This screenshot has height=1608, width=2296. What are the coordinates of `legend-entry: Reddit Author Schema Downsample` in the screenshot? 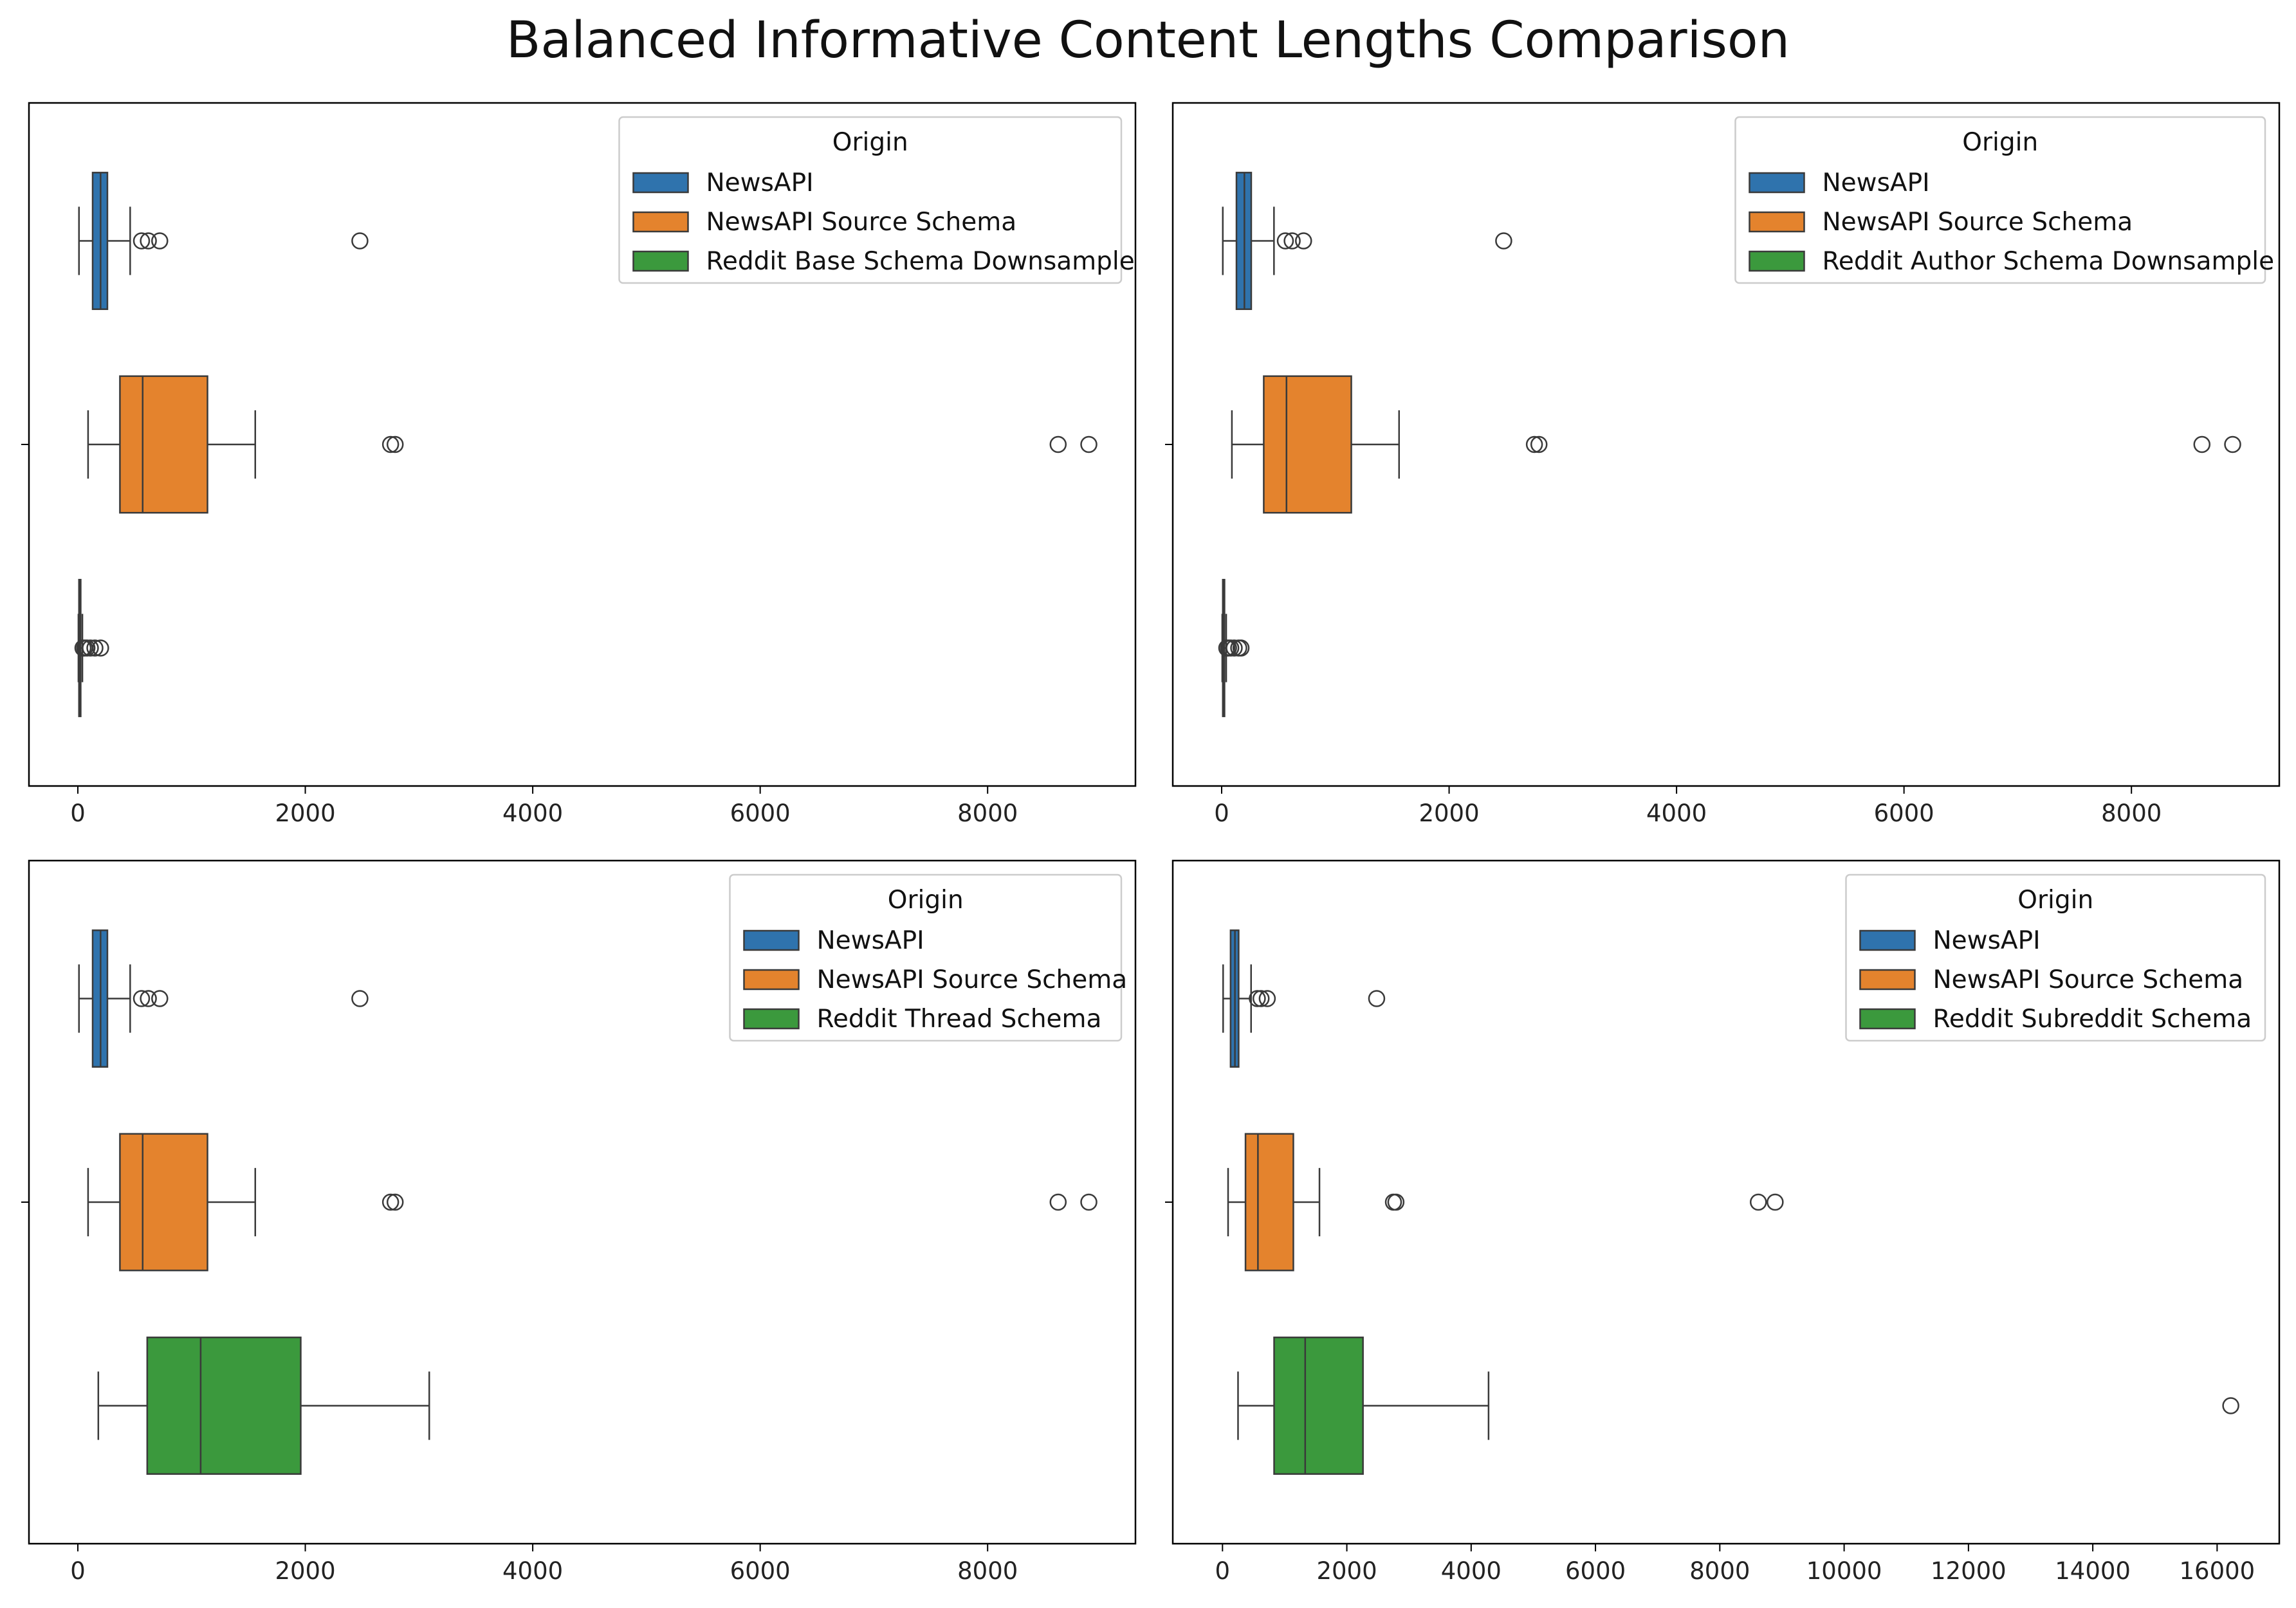 It's located at (2049, 261).